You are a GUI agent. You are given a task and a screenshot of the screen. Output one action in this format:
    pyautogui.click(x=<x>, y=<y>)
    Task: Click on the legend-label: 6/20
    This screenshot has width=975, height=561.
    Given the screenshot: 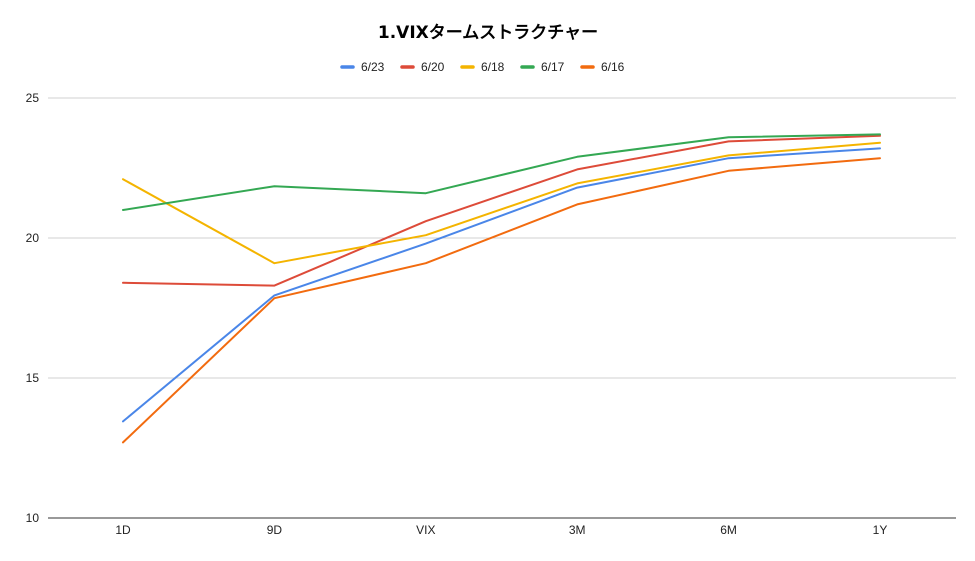 What is the action you would take?
    pyautogui.click(x=433, y=67)
    